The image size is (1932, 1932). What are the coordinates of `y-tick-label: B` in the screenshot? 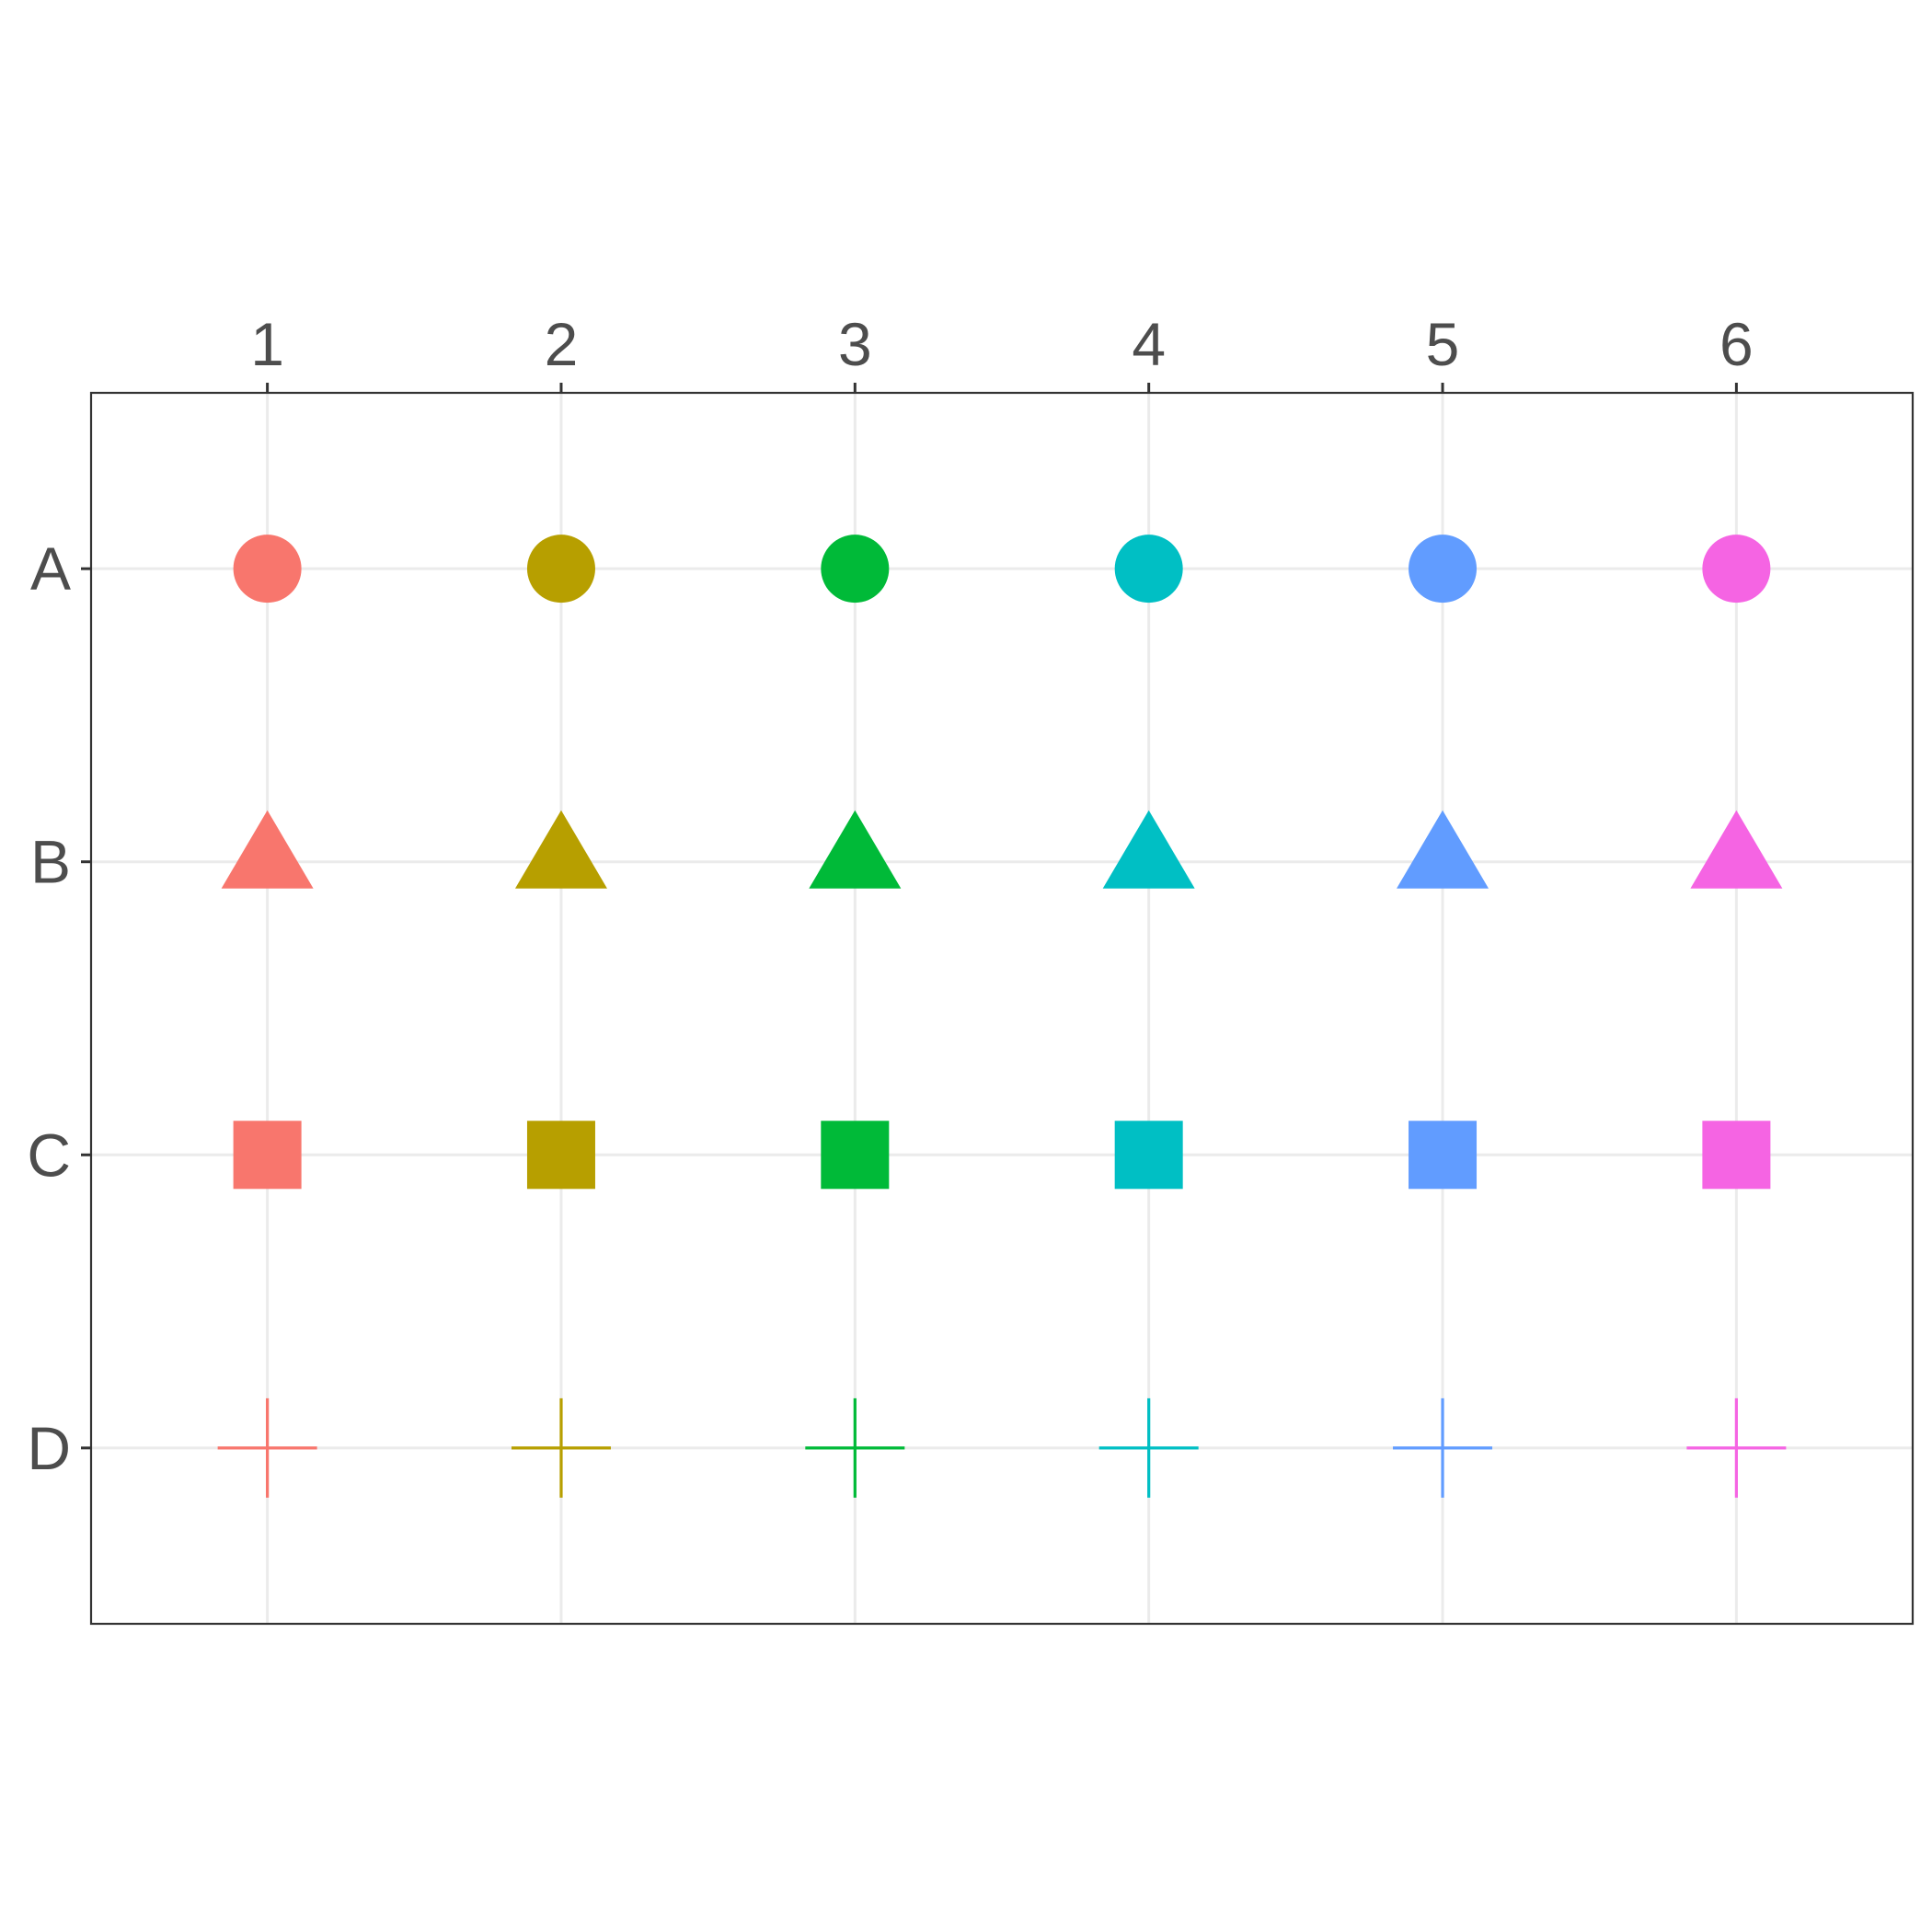 It's located at (50, 862).